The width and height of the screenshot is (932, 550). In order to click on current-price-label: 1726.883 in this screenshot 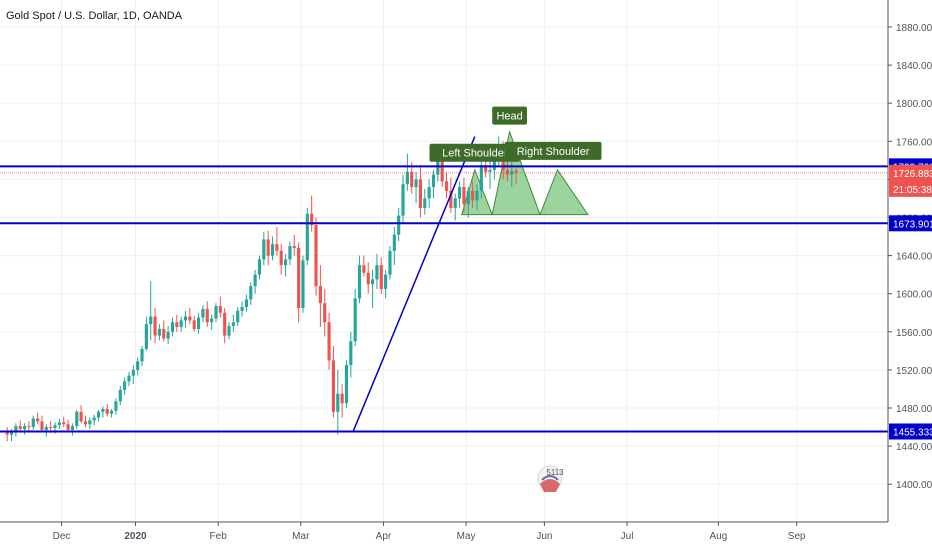, I will do `click(912, 174)`.